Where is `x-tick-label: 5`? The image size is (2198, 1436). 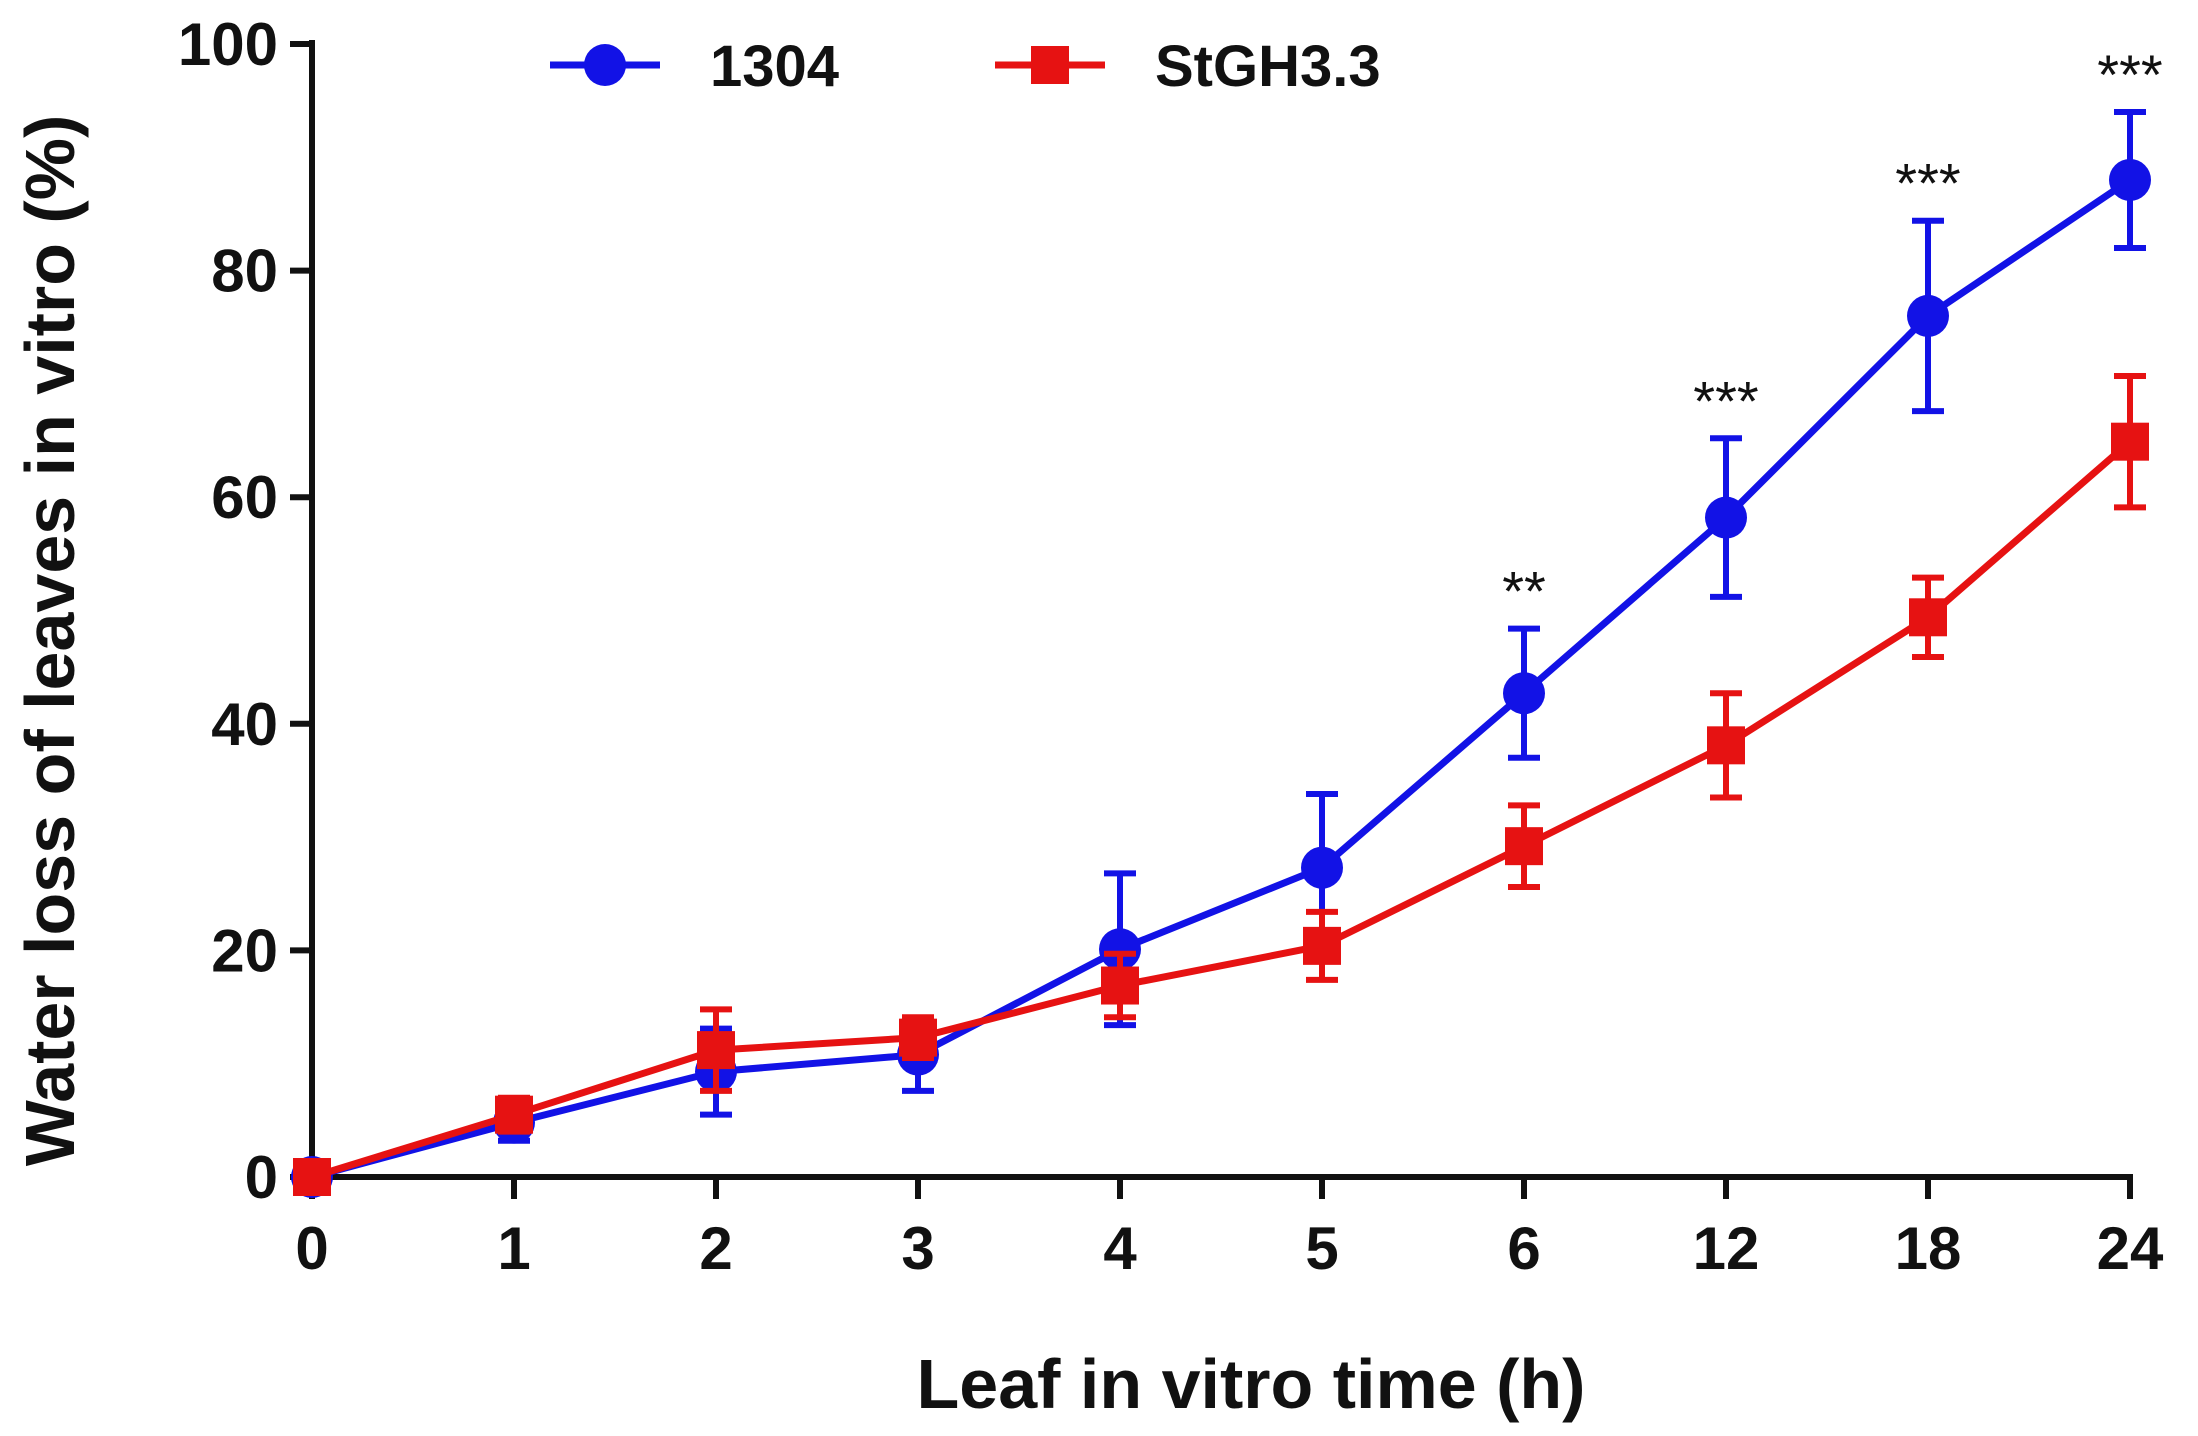 x-tick-label: 5 is located at coordinates (1321, 1248).